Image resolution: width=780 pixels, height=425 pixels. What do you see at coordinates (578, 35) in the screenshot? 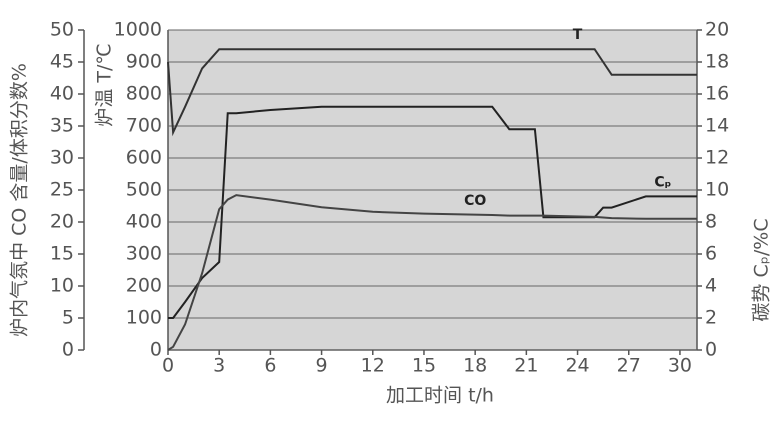
I see `series-label: T` at bounding box center [578, 35].